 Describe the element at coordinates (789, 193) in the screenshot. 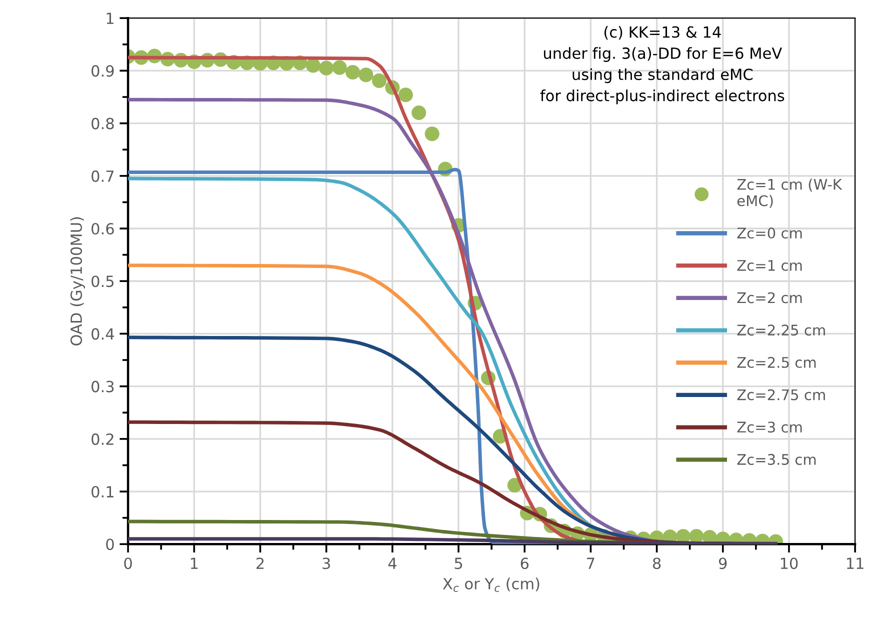

I see `legend-label: Zc=1 cm (W-K eMC)` at that location.